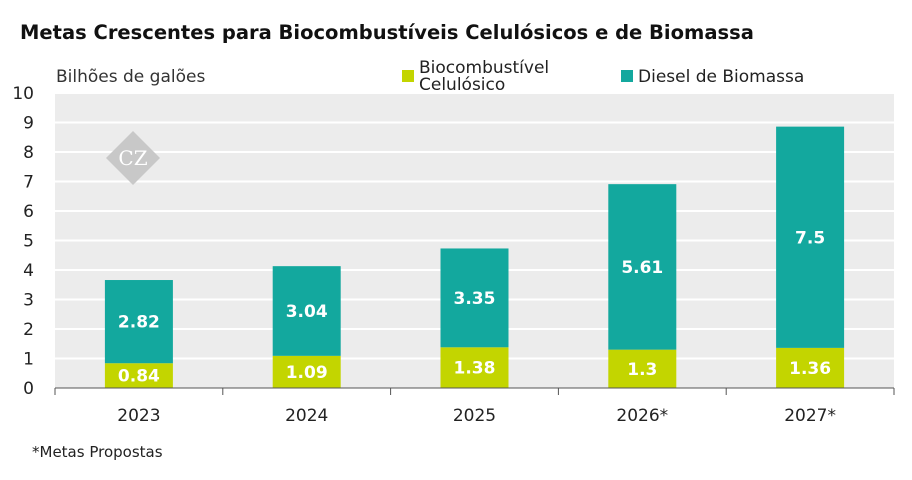 The width and height of the screenshot is (912, 480). Describe the element at coordinates (642, 416) in the screenshot. I see `x-tick-label: 2026*` at that location.